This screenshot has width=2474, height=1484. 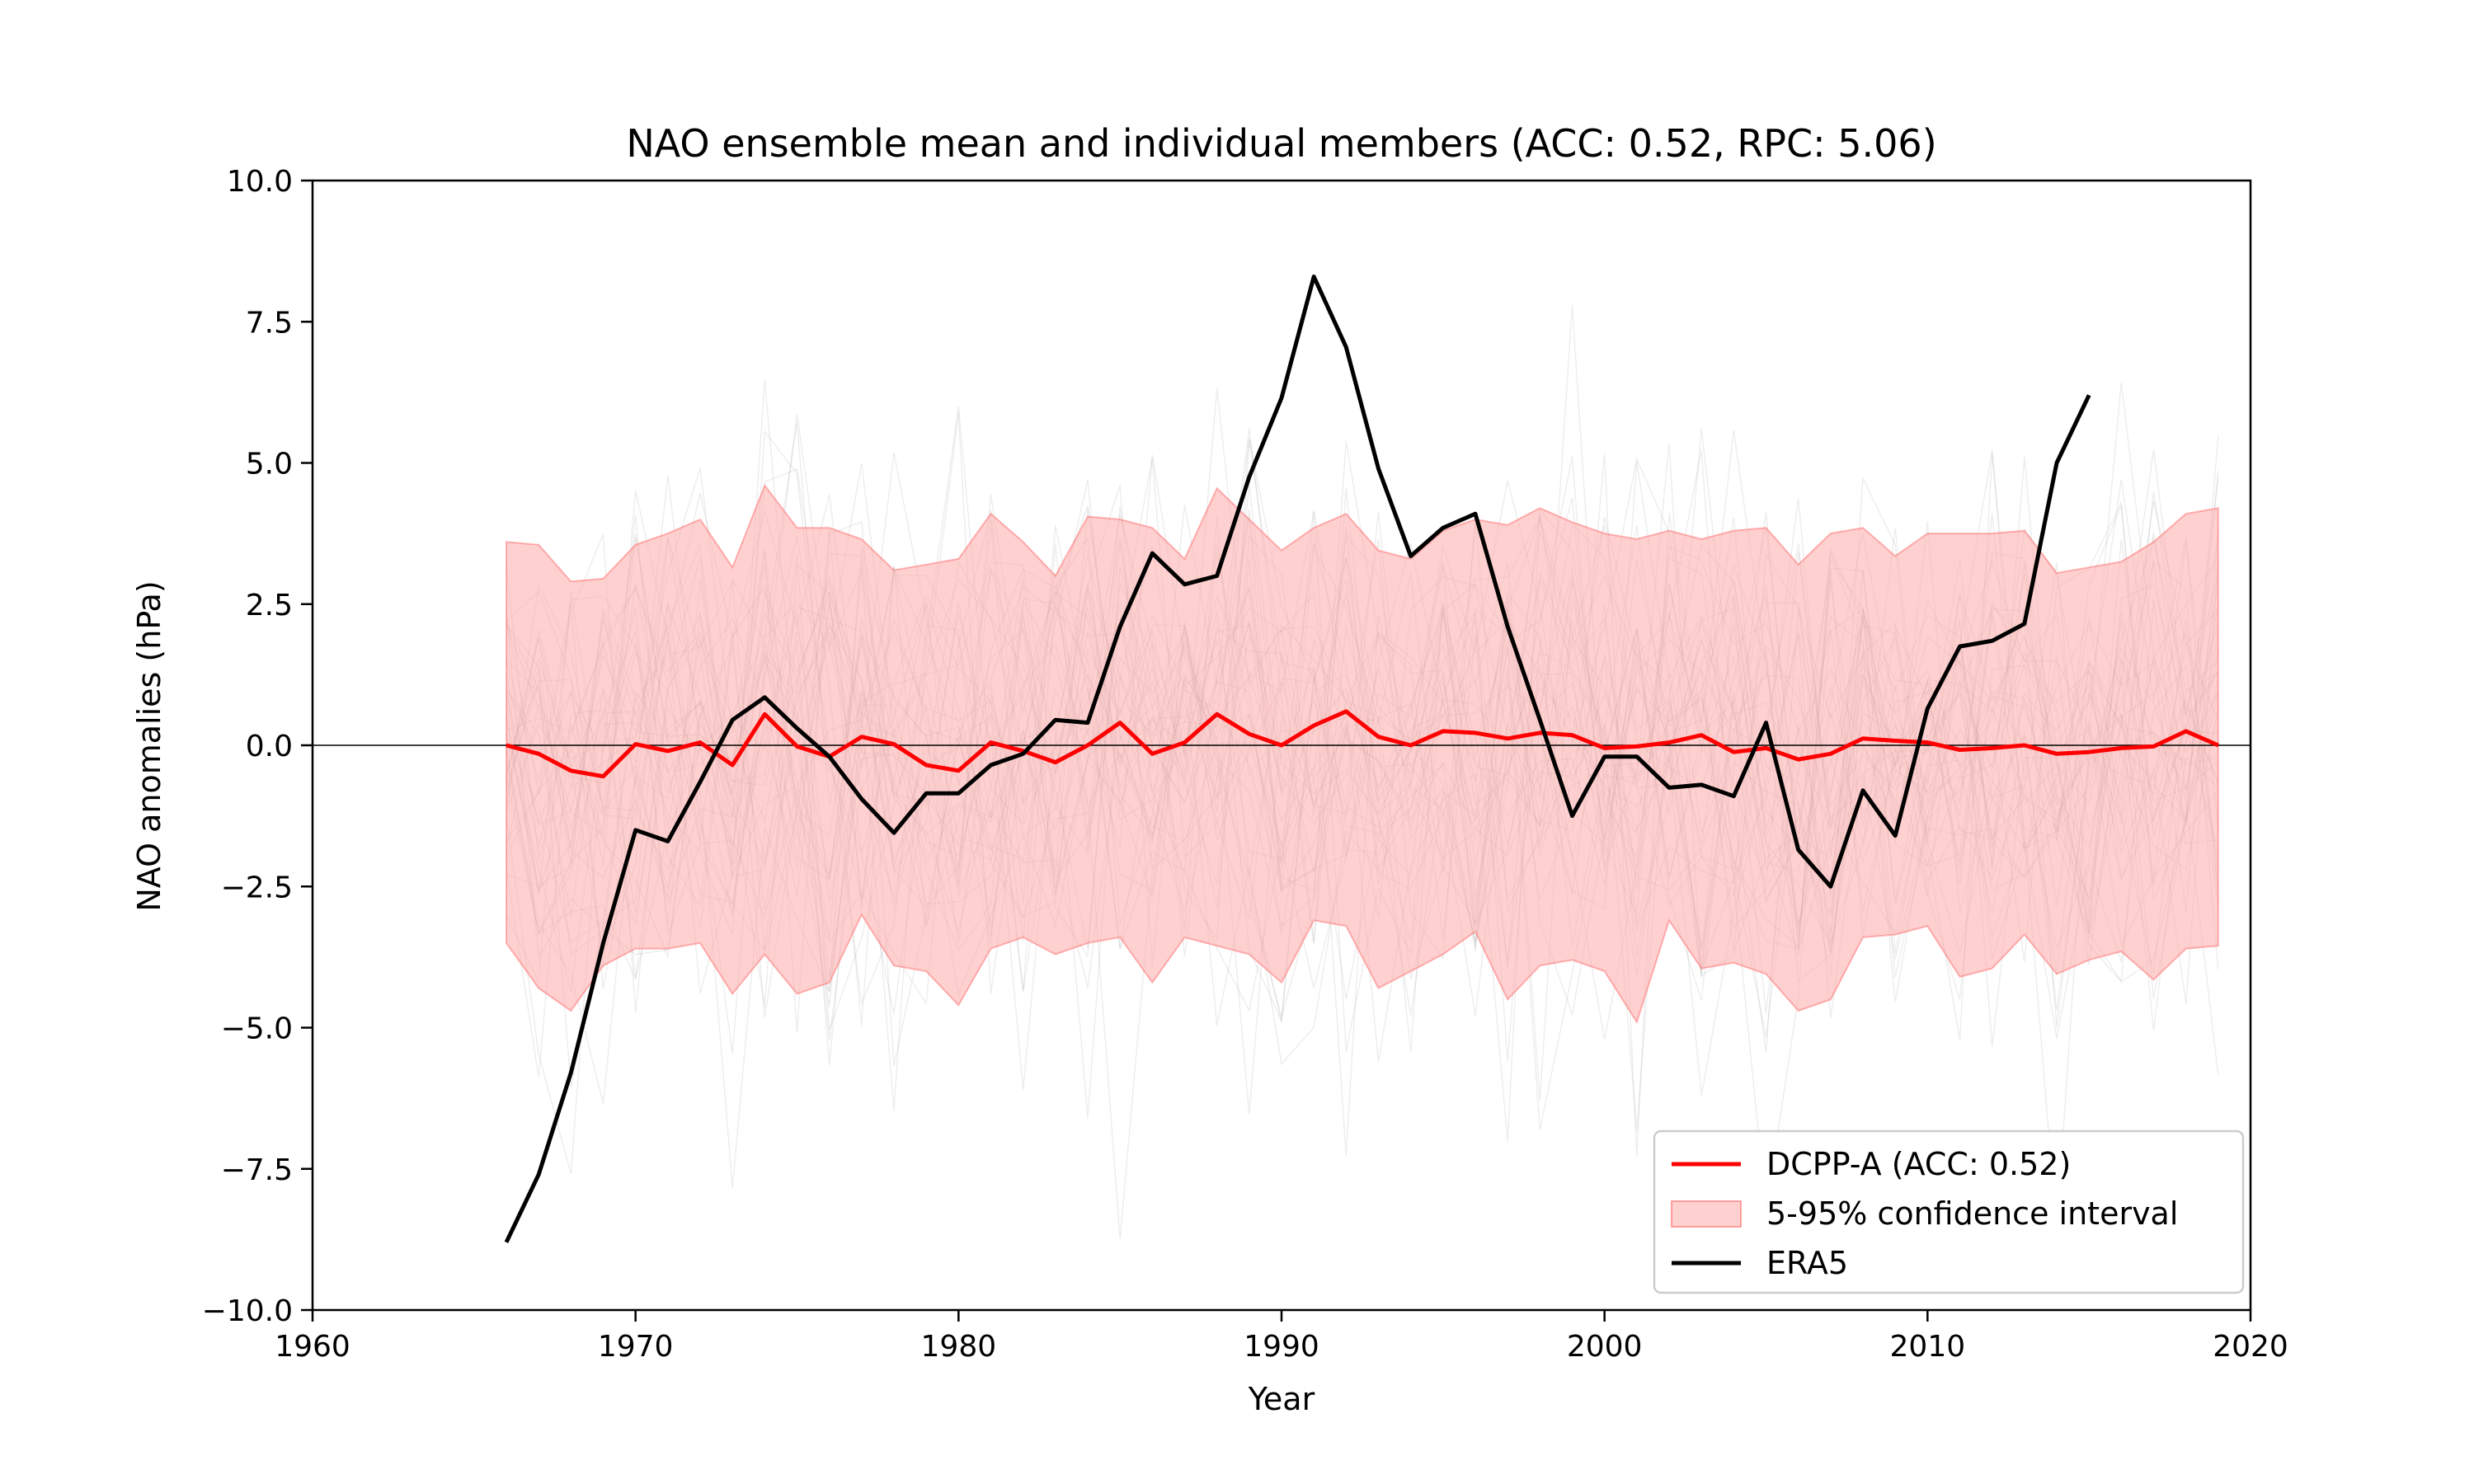 I want to click on y-tick-label: 5.0, so click(x=269, y=464).